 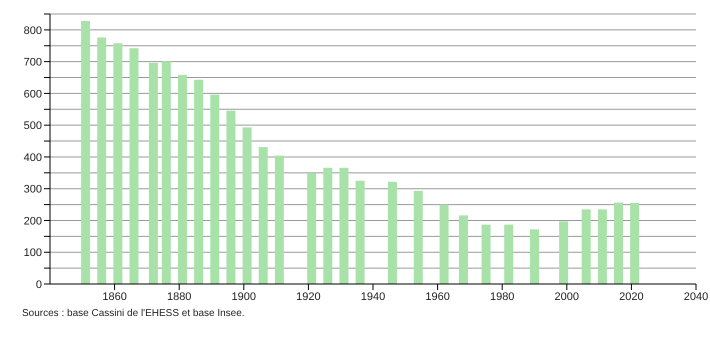 What do you see at coordinates (39, 284) in the screenshot?
I see `y-tick-label: 0` at bounding box center [39, 284].